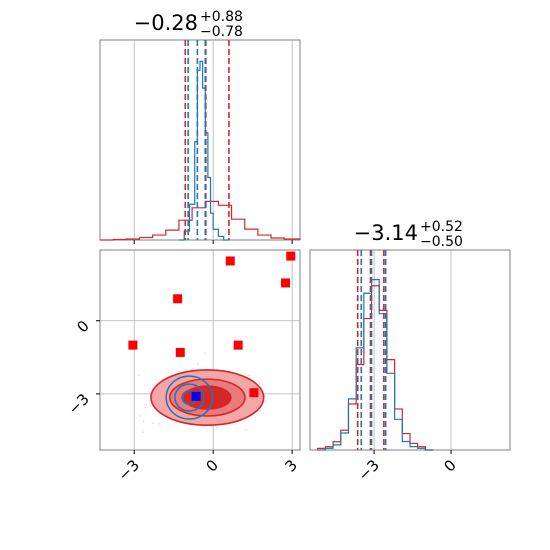 This screenshot has width=550, height=550. I want to click on title-param2-upper: +0.52, so click(441, 227).